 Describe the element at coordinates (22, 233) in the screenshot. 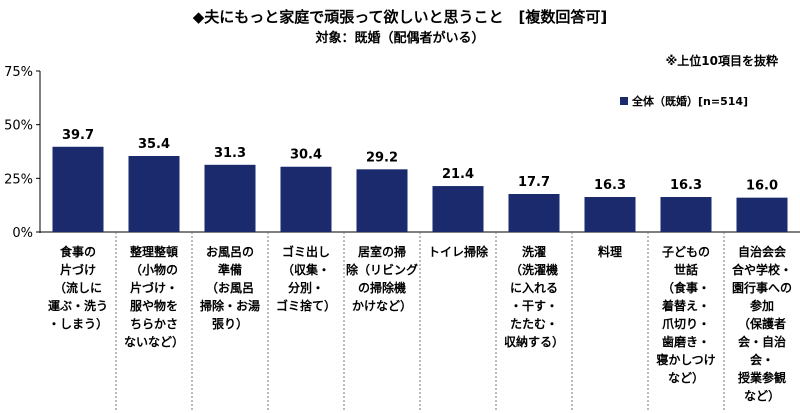

I see `y-tick-label: 0%` at that location.